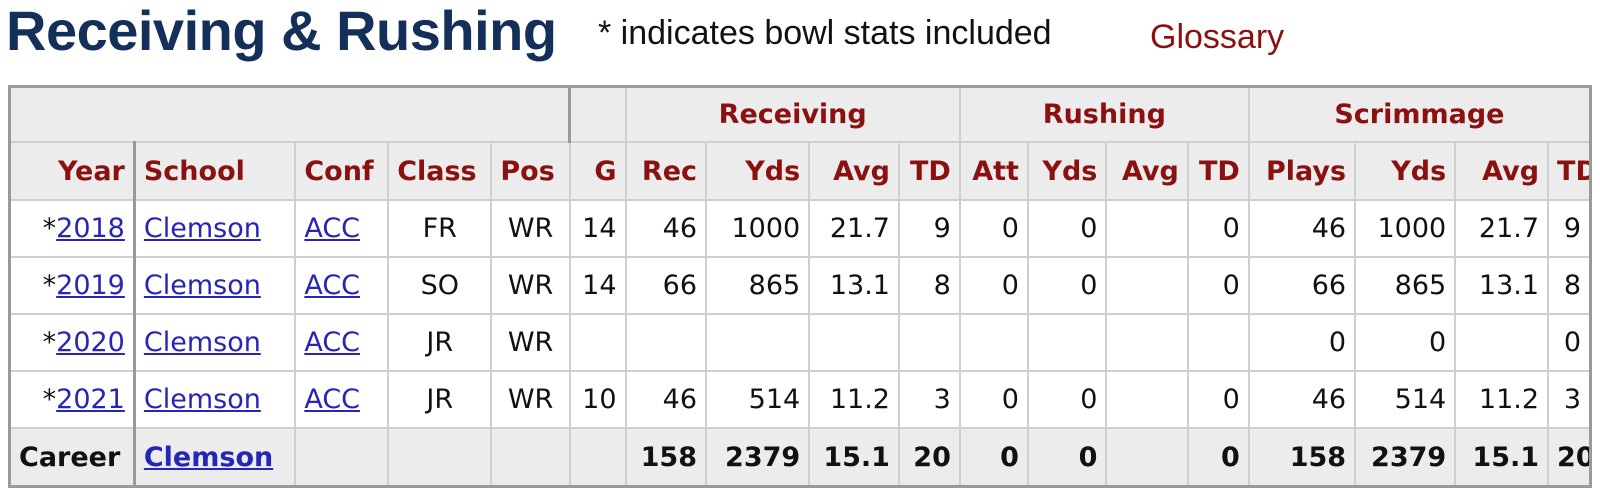  Describe the element at coordinates (1218, 171) in the screenshot. I see `col-header-rush-td: TD` at that location.